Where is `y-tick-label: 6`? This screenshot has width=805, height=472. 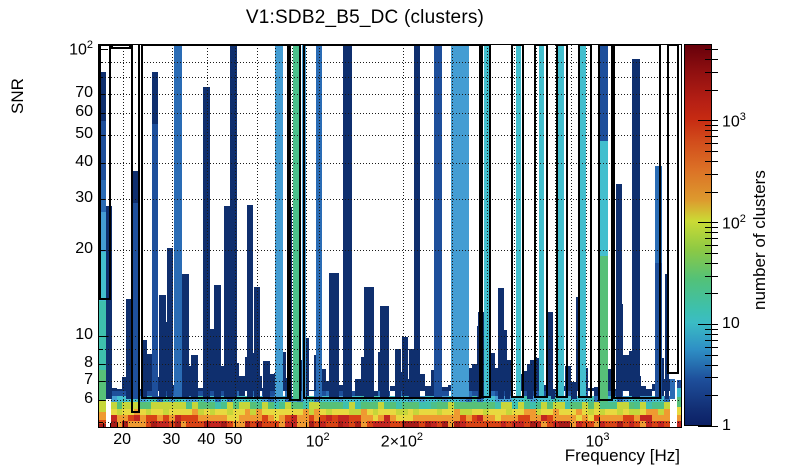 y-tick-label: 6 is located at coordinates (88, 398).